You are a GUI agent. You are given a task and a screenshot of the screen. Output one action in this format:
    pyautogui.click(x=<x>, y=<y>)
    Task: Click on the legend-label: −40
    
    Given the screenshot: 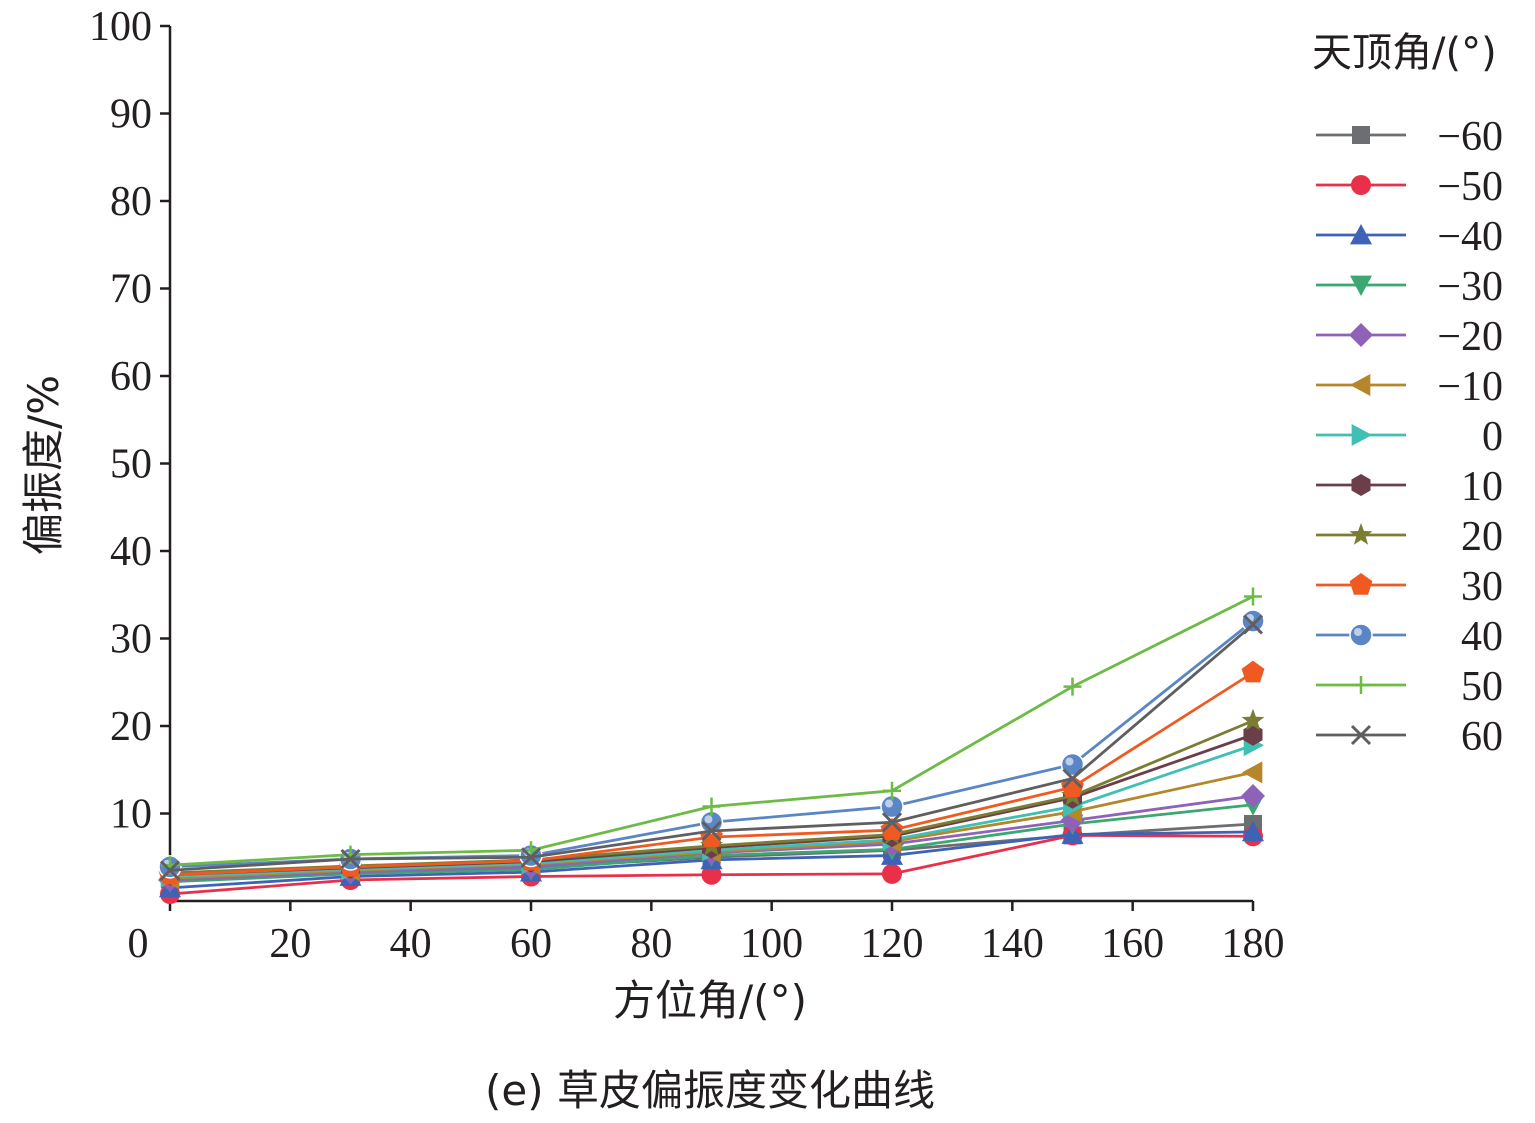 What is the action you would take?
    pyautogui.click(x=1470, y=237)
    